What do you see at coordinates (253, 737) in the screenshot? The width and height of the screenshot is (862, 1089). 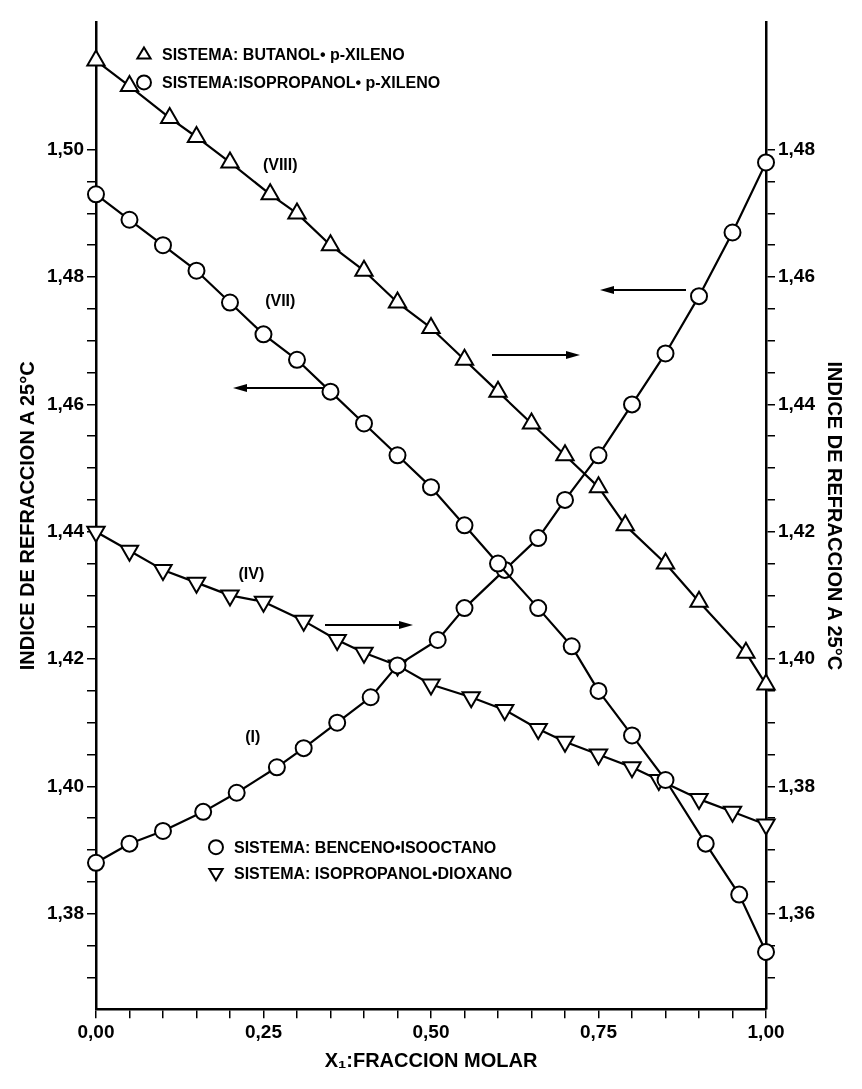 I see `annotation: (I)` at bounding box center [253, 737].